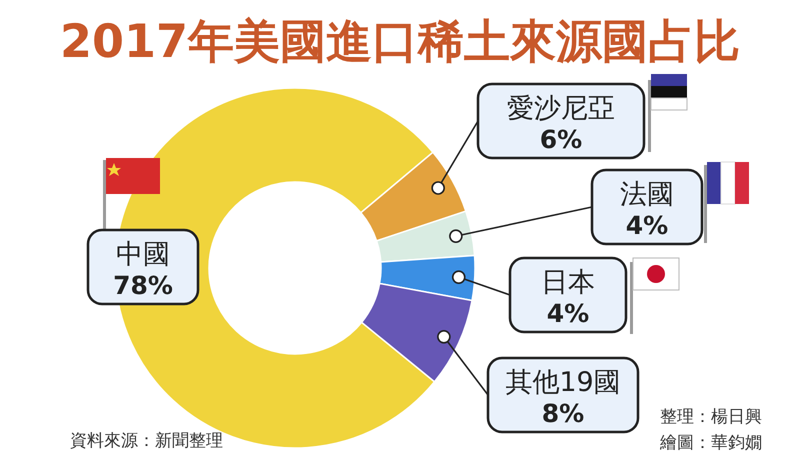 The width and height of the screenshot is (800, 463). What do you see at coordinates (561, 108) in the screenshot?
I see `slice-label: 愛沙尼亞` at bounding box center [561, 108].